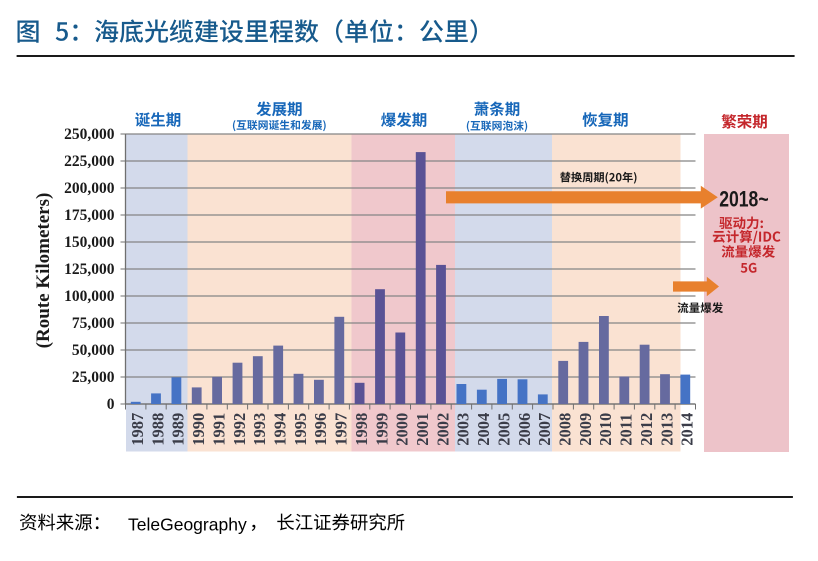 This screenshot has width=818, height=561. Describe the element at coordinates (300, 429) in the screenshot. I see `svg-text: 1995` at that location.